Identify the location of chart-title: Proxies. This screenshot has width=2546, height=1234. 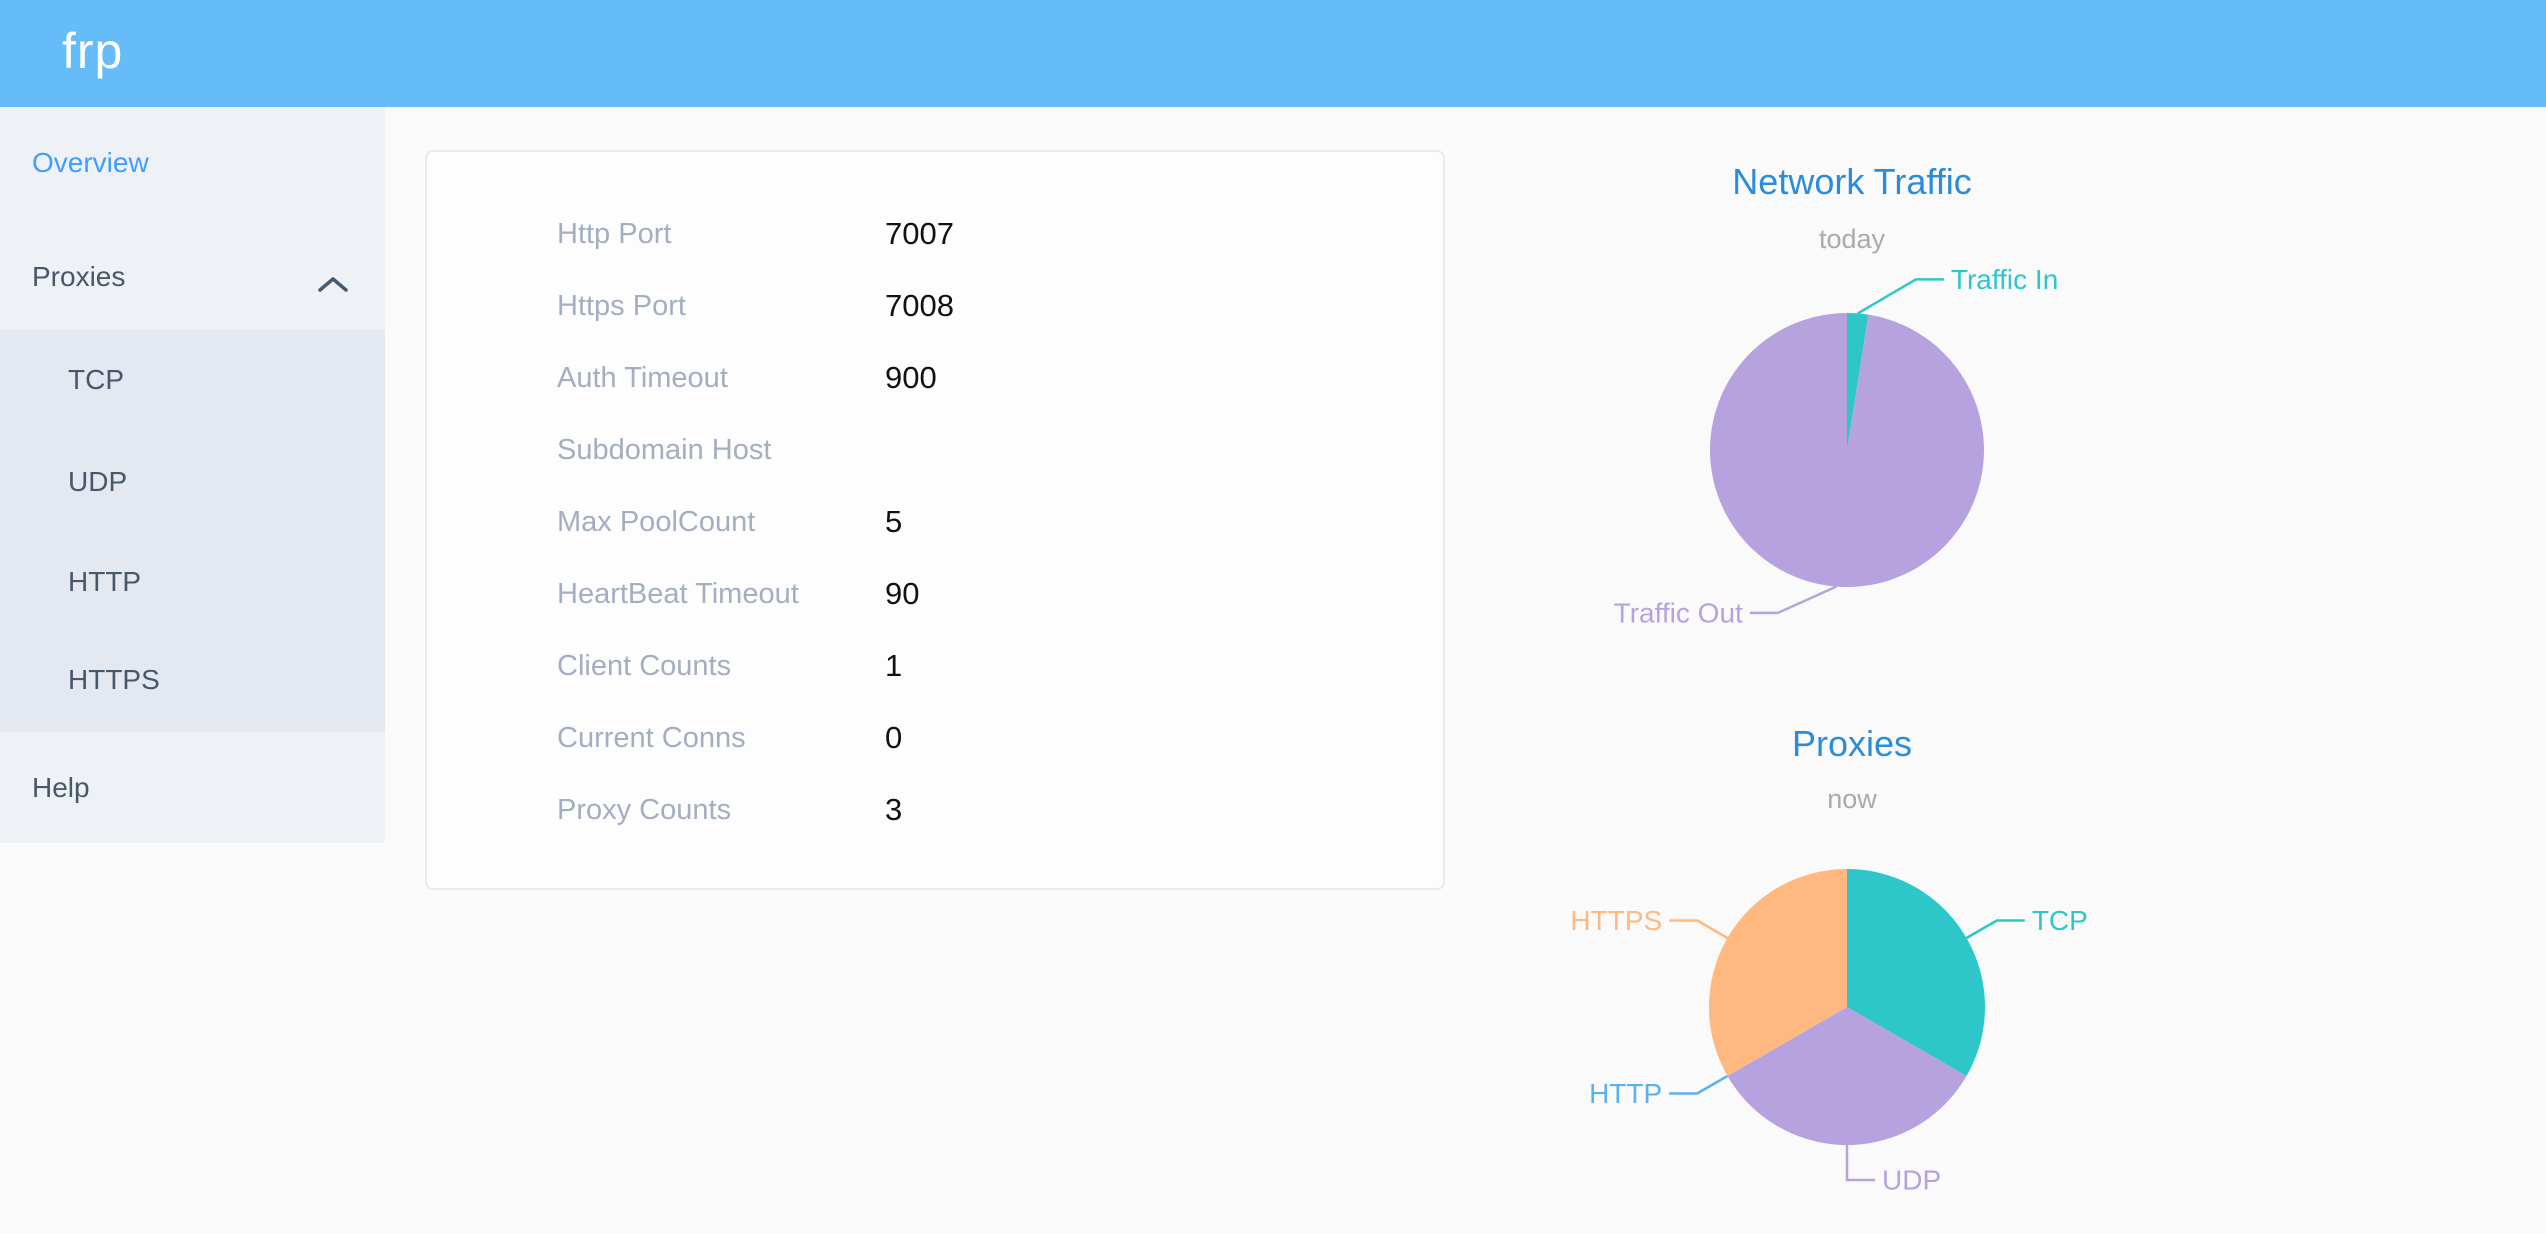
(1852, 743).